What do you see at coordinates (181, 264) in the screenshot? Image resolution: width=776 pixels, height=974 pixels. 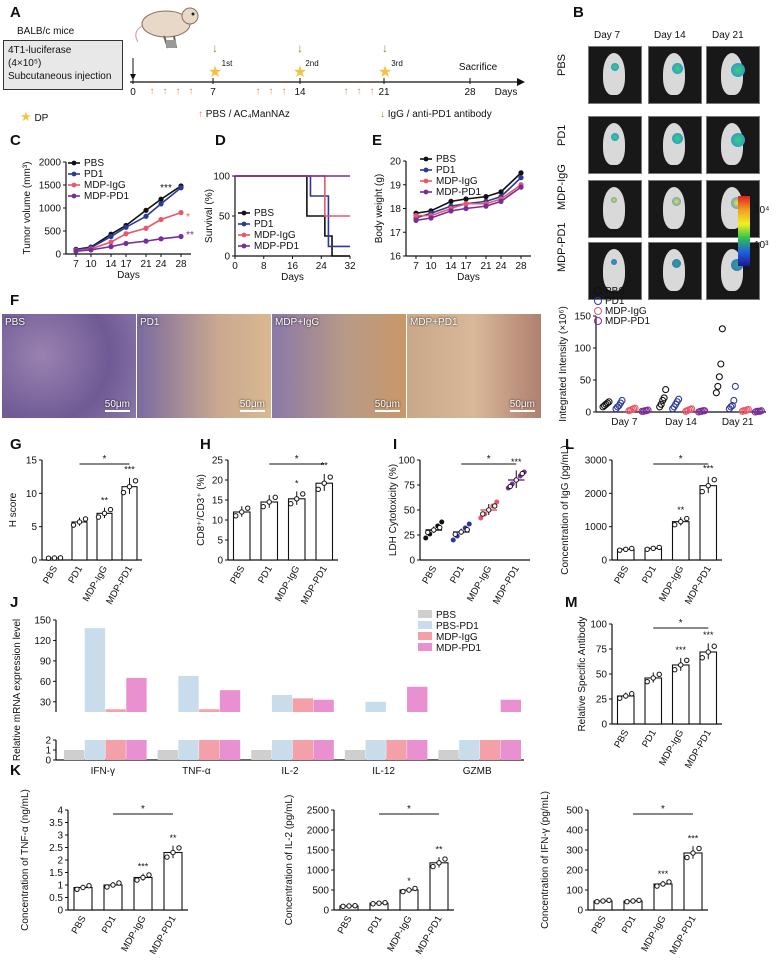 I see `x-tick-label: 28` at bounding box center [181, 264].